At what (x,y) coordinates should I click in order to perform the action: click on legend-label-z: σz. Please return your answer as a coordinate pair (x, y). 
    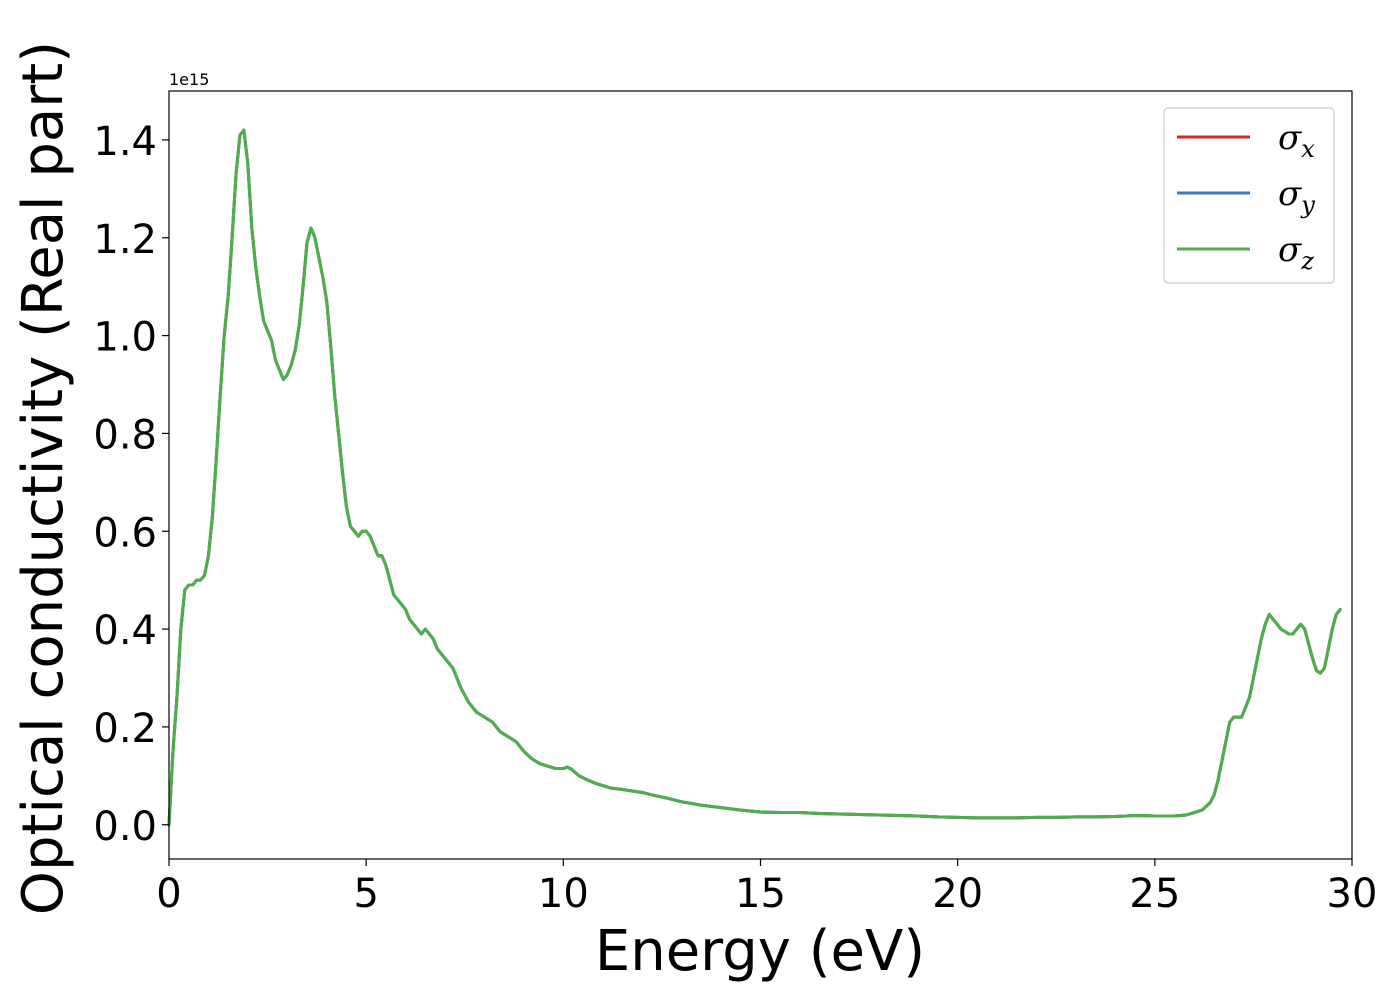
    Looking at the image, I should click on (1296, 252).